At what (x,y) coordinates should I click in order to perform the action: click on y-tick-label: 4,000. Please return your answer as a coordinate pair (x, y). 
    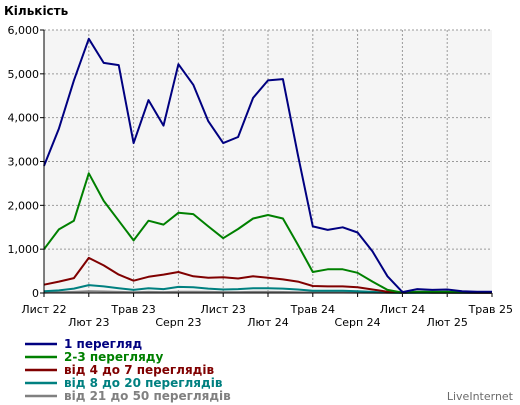
    Looking at the image, I should click on (24, 118).